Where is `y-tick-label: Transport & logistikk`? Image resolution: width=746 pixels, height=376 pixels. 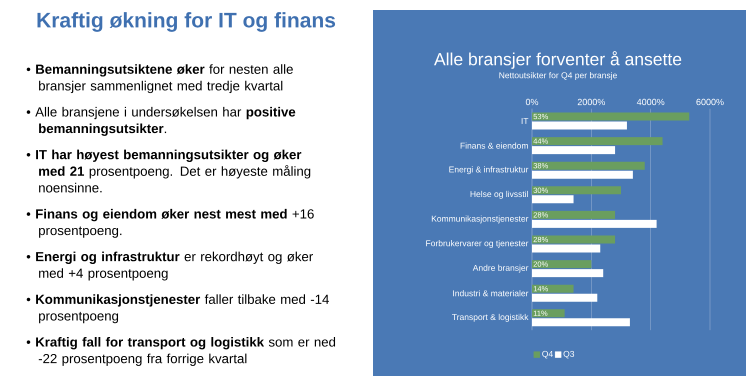
y-tick-label: Transport & logistikk is located at coordinates (490, 318).